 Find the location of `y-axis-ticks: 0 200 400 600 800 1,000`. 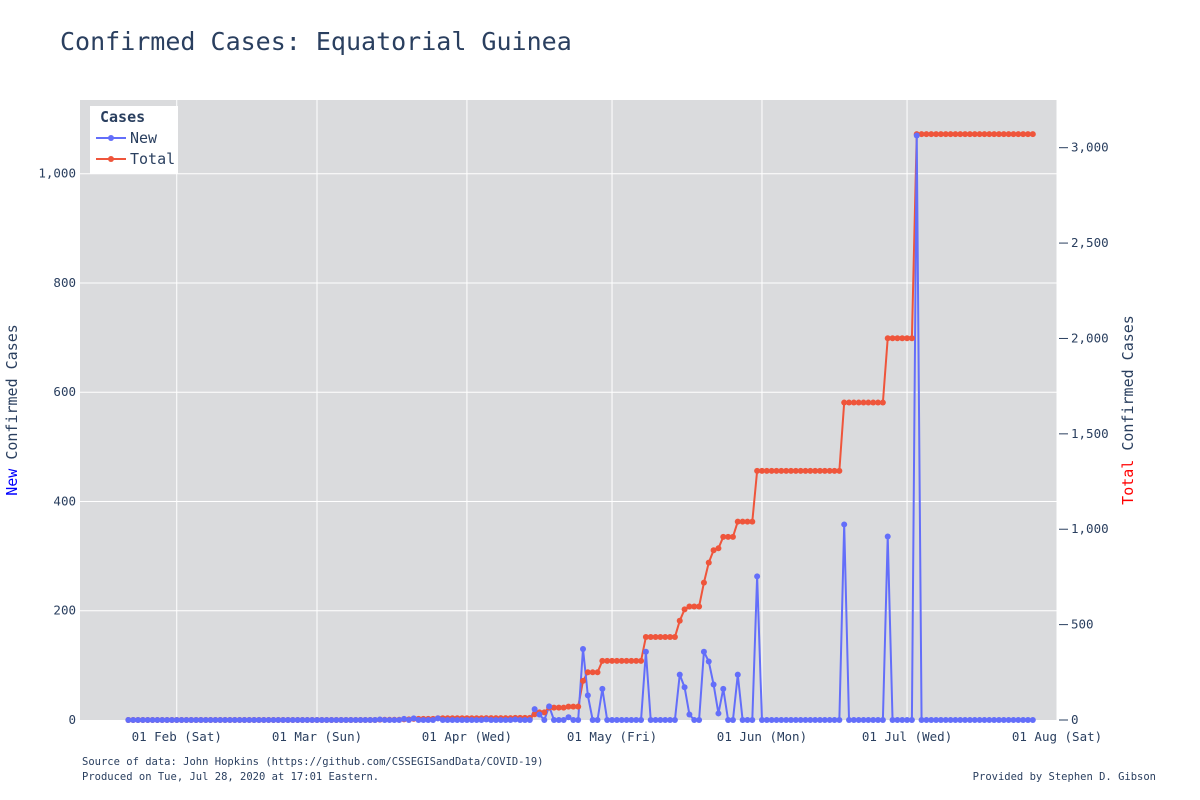

y-axis-ticks: 0 200 400 600 800 1,000 is located at coordinates (57, 446).